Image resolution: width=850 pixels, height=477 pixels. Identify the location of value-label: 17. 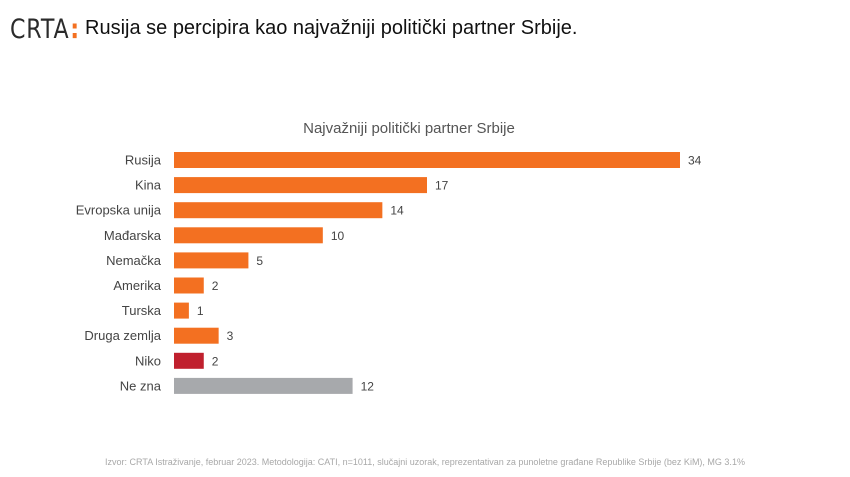
(442, 186).